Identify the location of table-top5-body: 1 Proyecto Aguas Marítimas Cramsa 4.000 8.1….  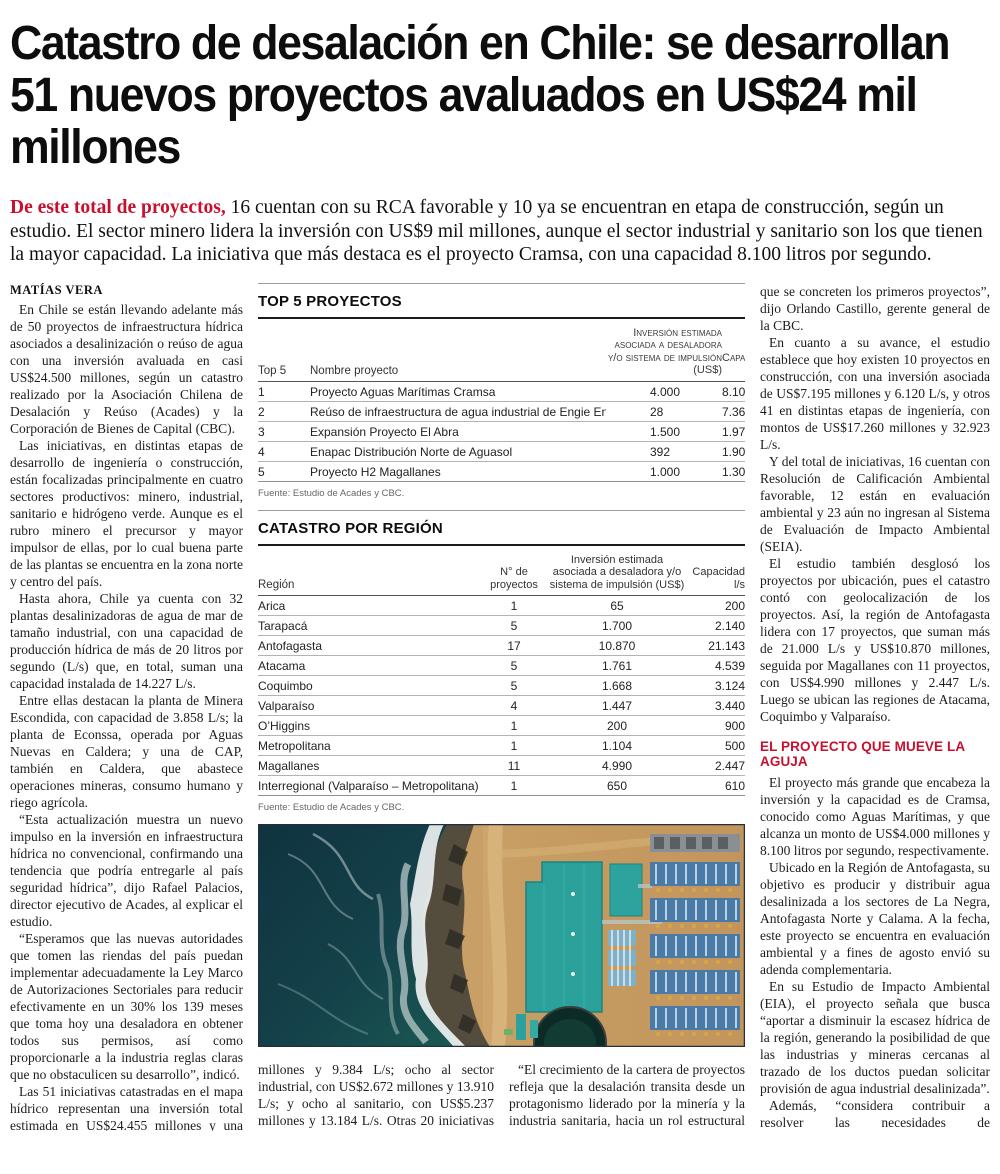
(501, 432).